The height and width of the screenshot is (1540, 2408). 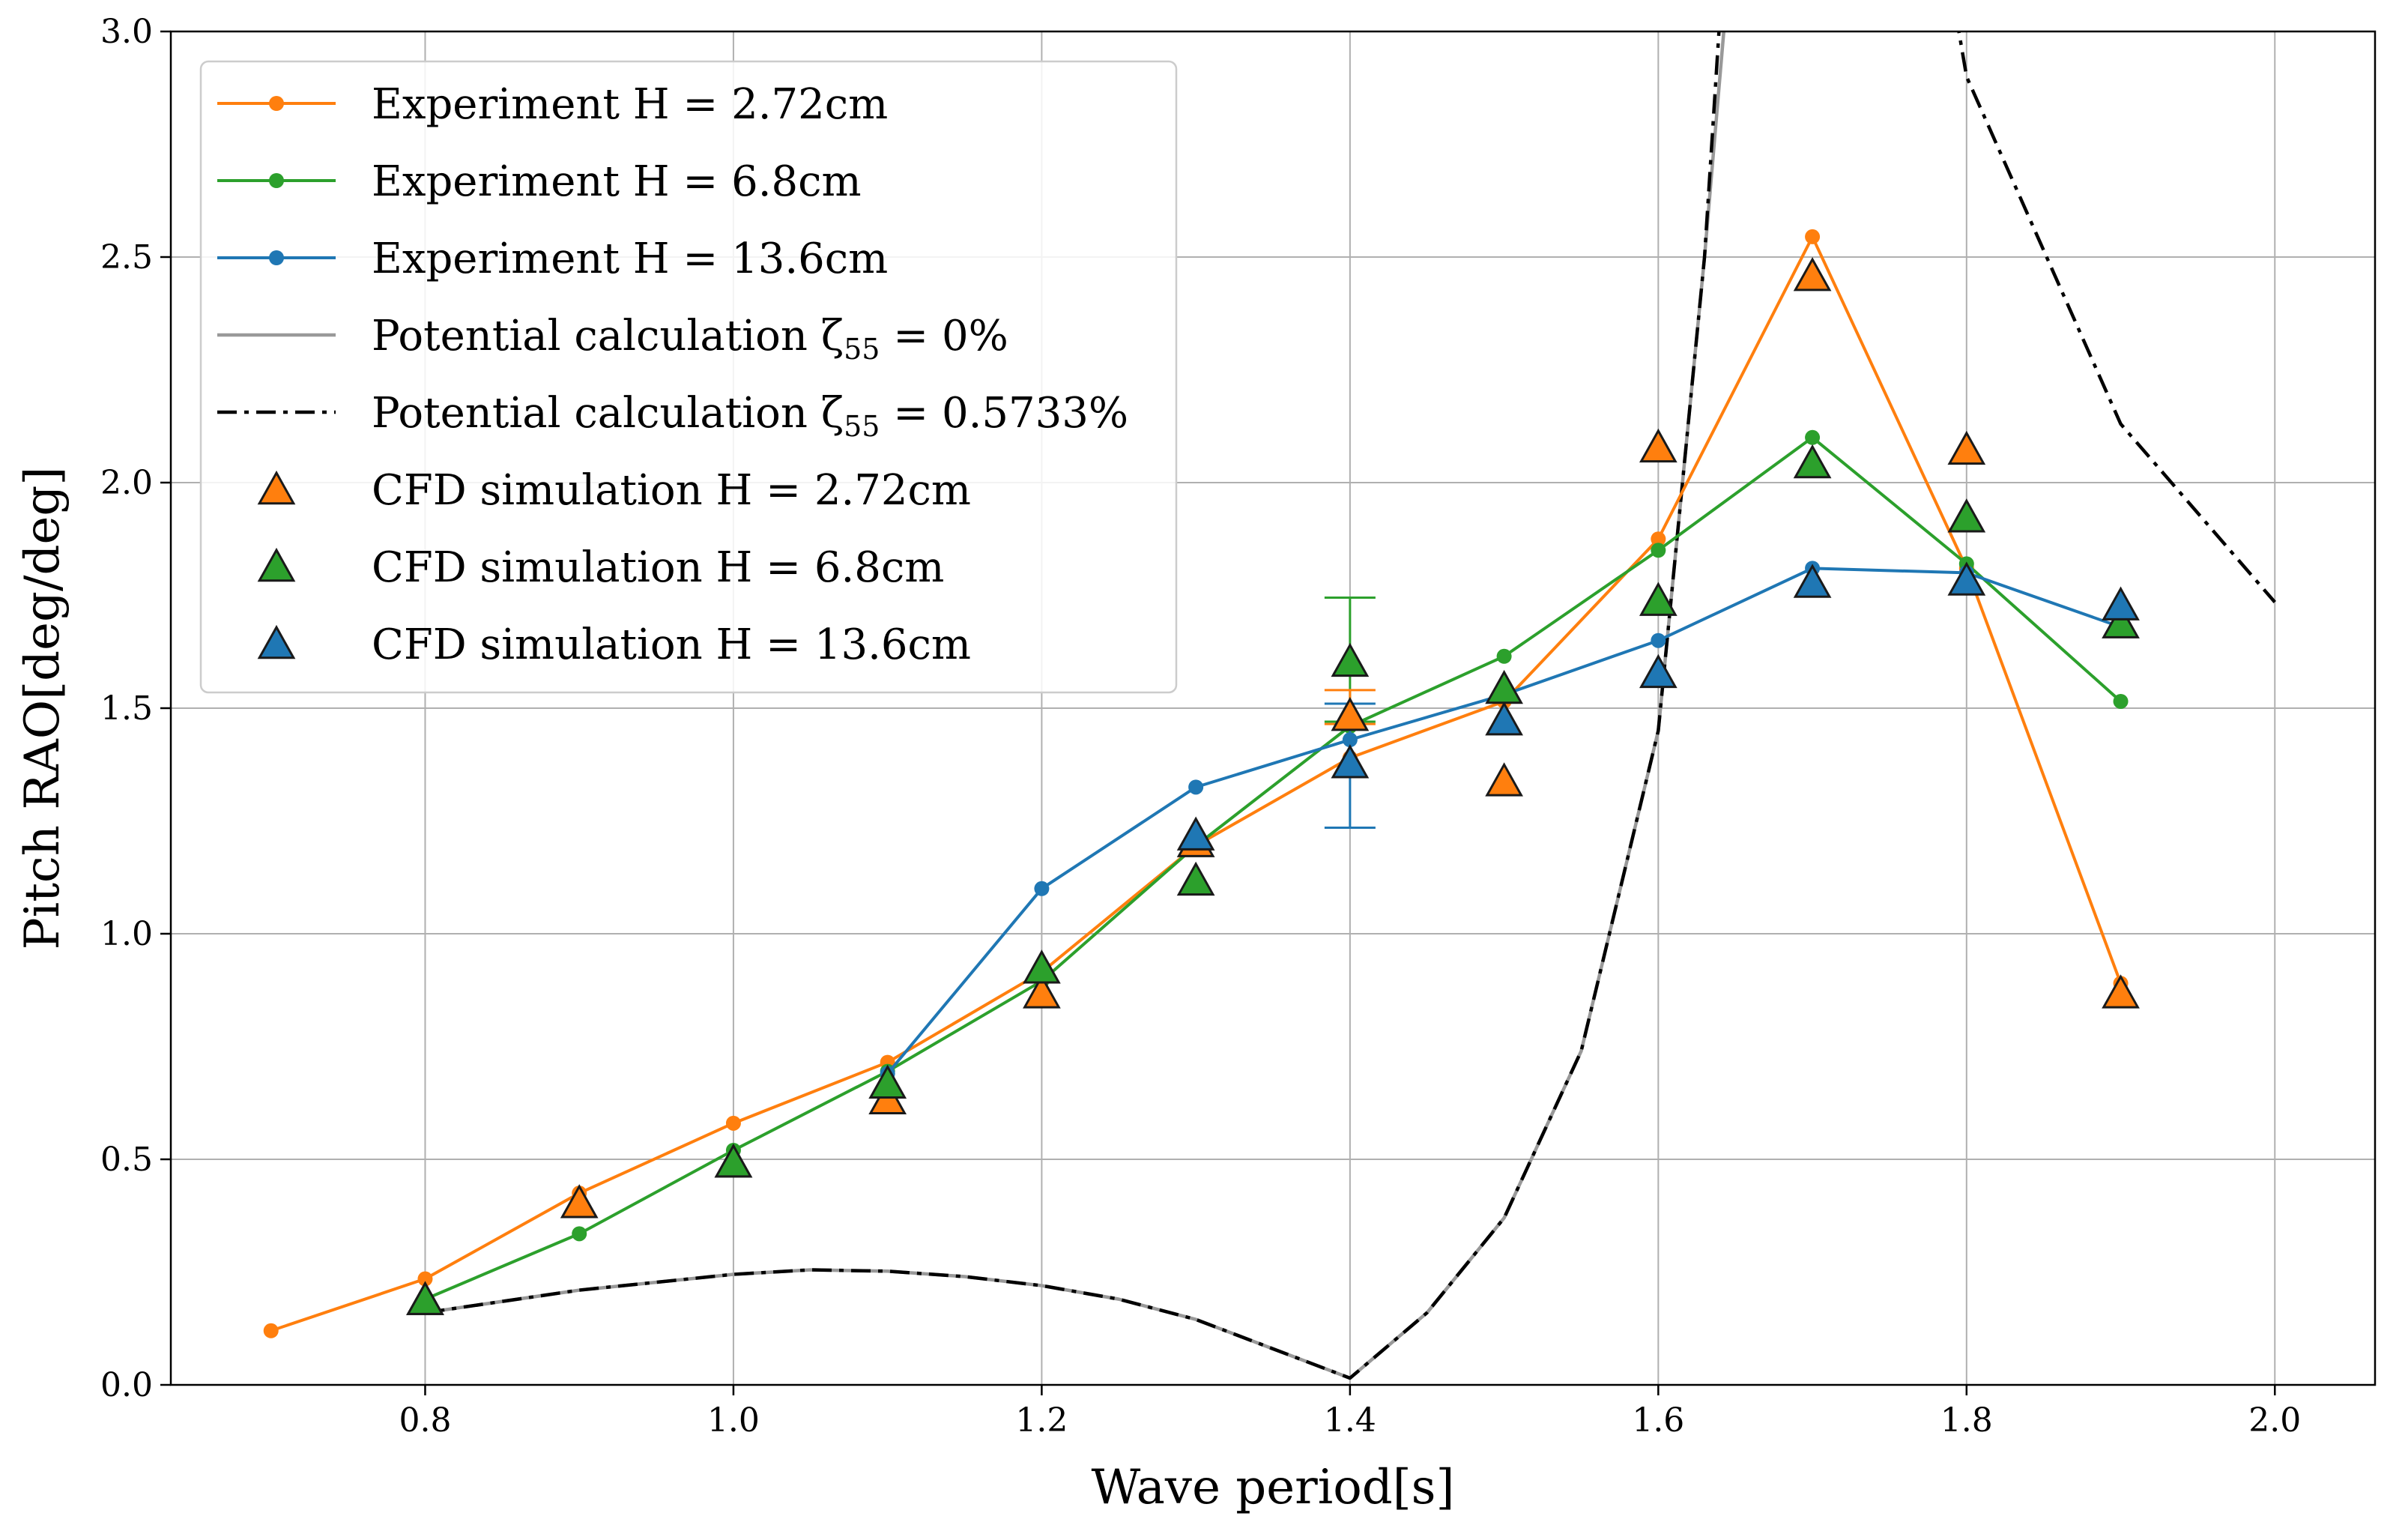 I want to click on legend-label: CFD simulation H = 2.72cm, so click(x=672, y=490).